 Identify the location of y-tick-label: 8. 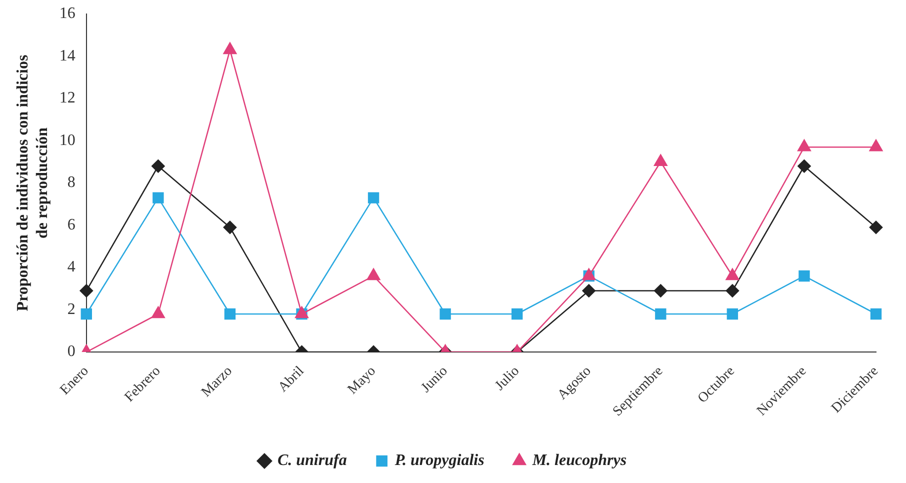
(71, 183).